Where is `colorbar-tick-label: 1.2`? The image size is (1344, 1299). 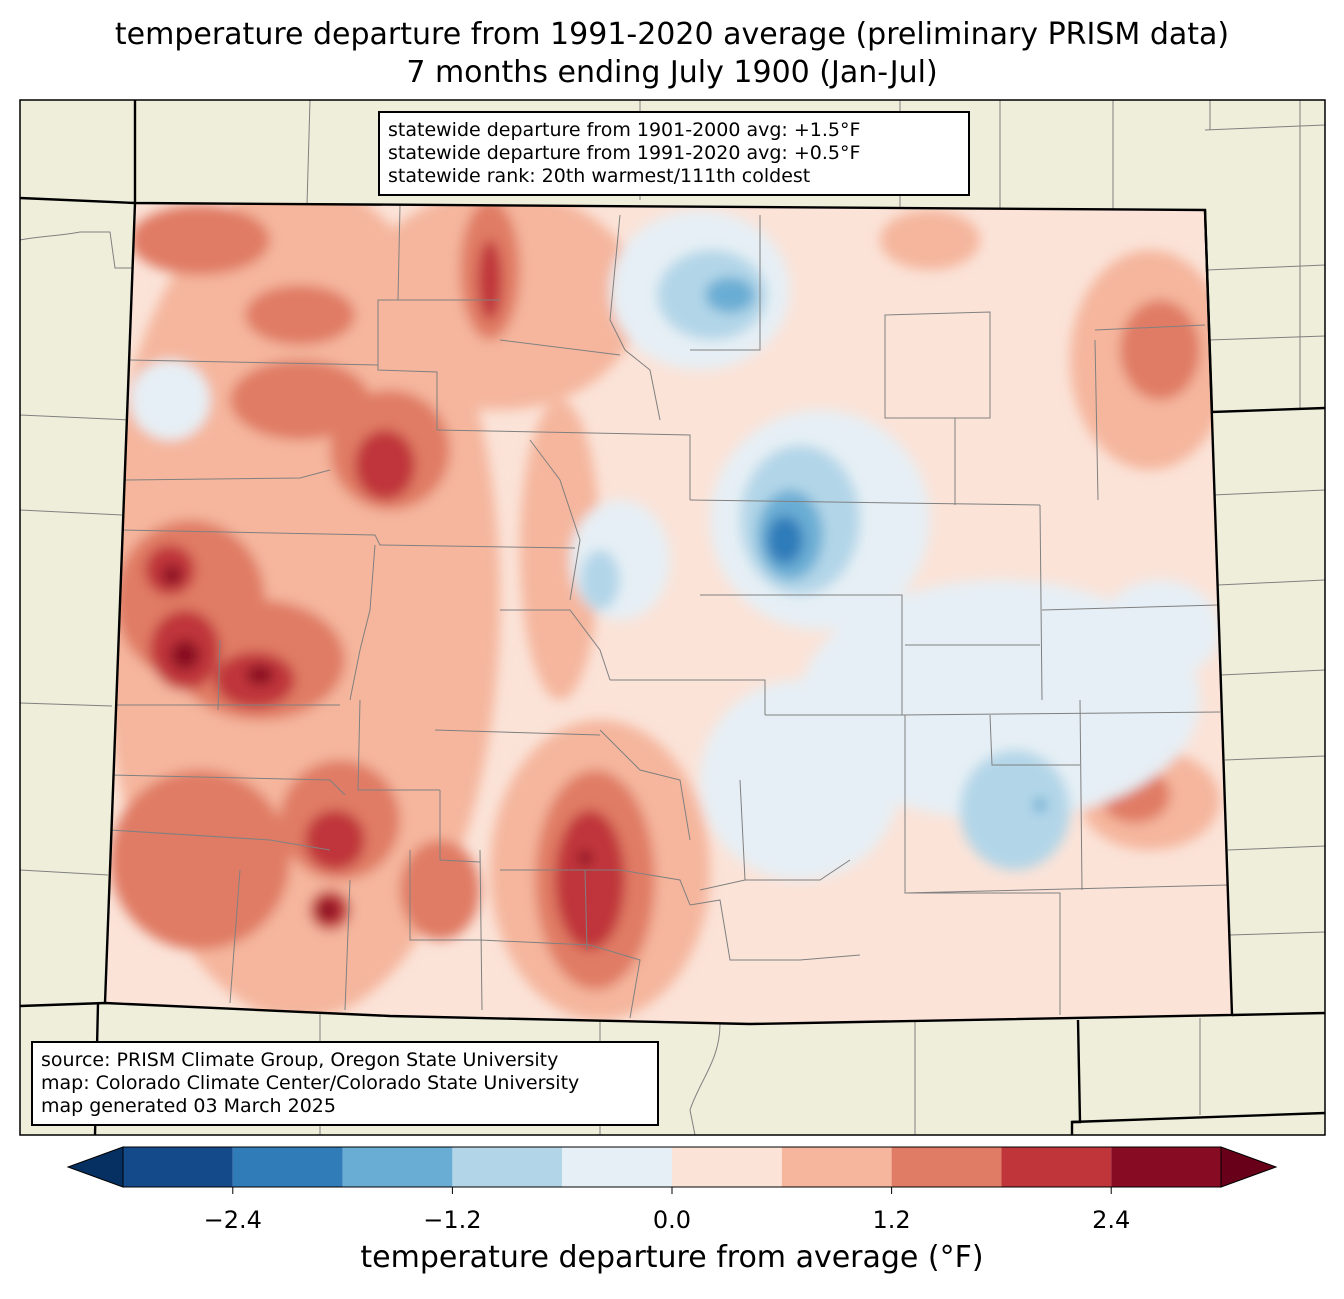 colorbar-tick-label: 1.2 is located at coordinates (891, 1220).